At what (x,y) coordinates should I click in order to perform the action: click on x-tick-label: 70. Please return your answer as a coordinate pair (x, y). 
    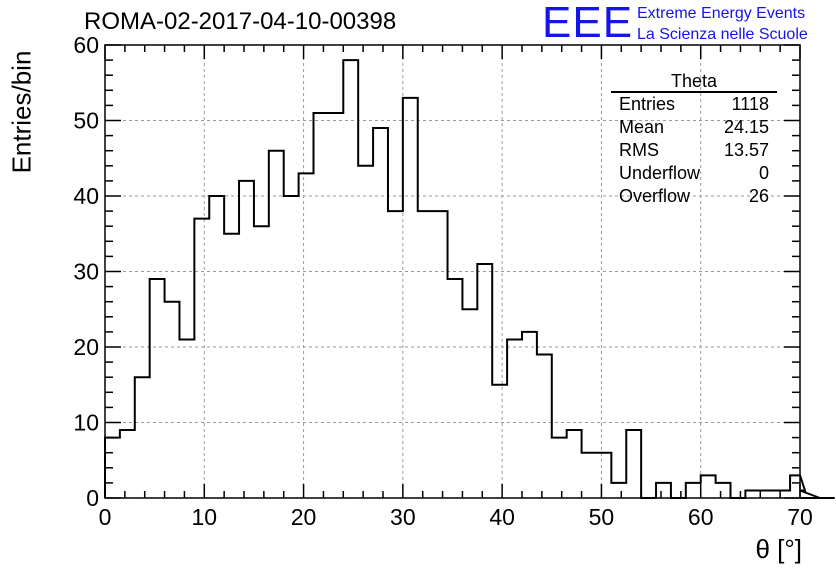
    Looking at the image, I should click on (800, 517).